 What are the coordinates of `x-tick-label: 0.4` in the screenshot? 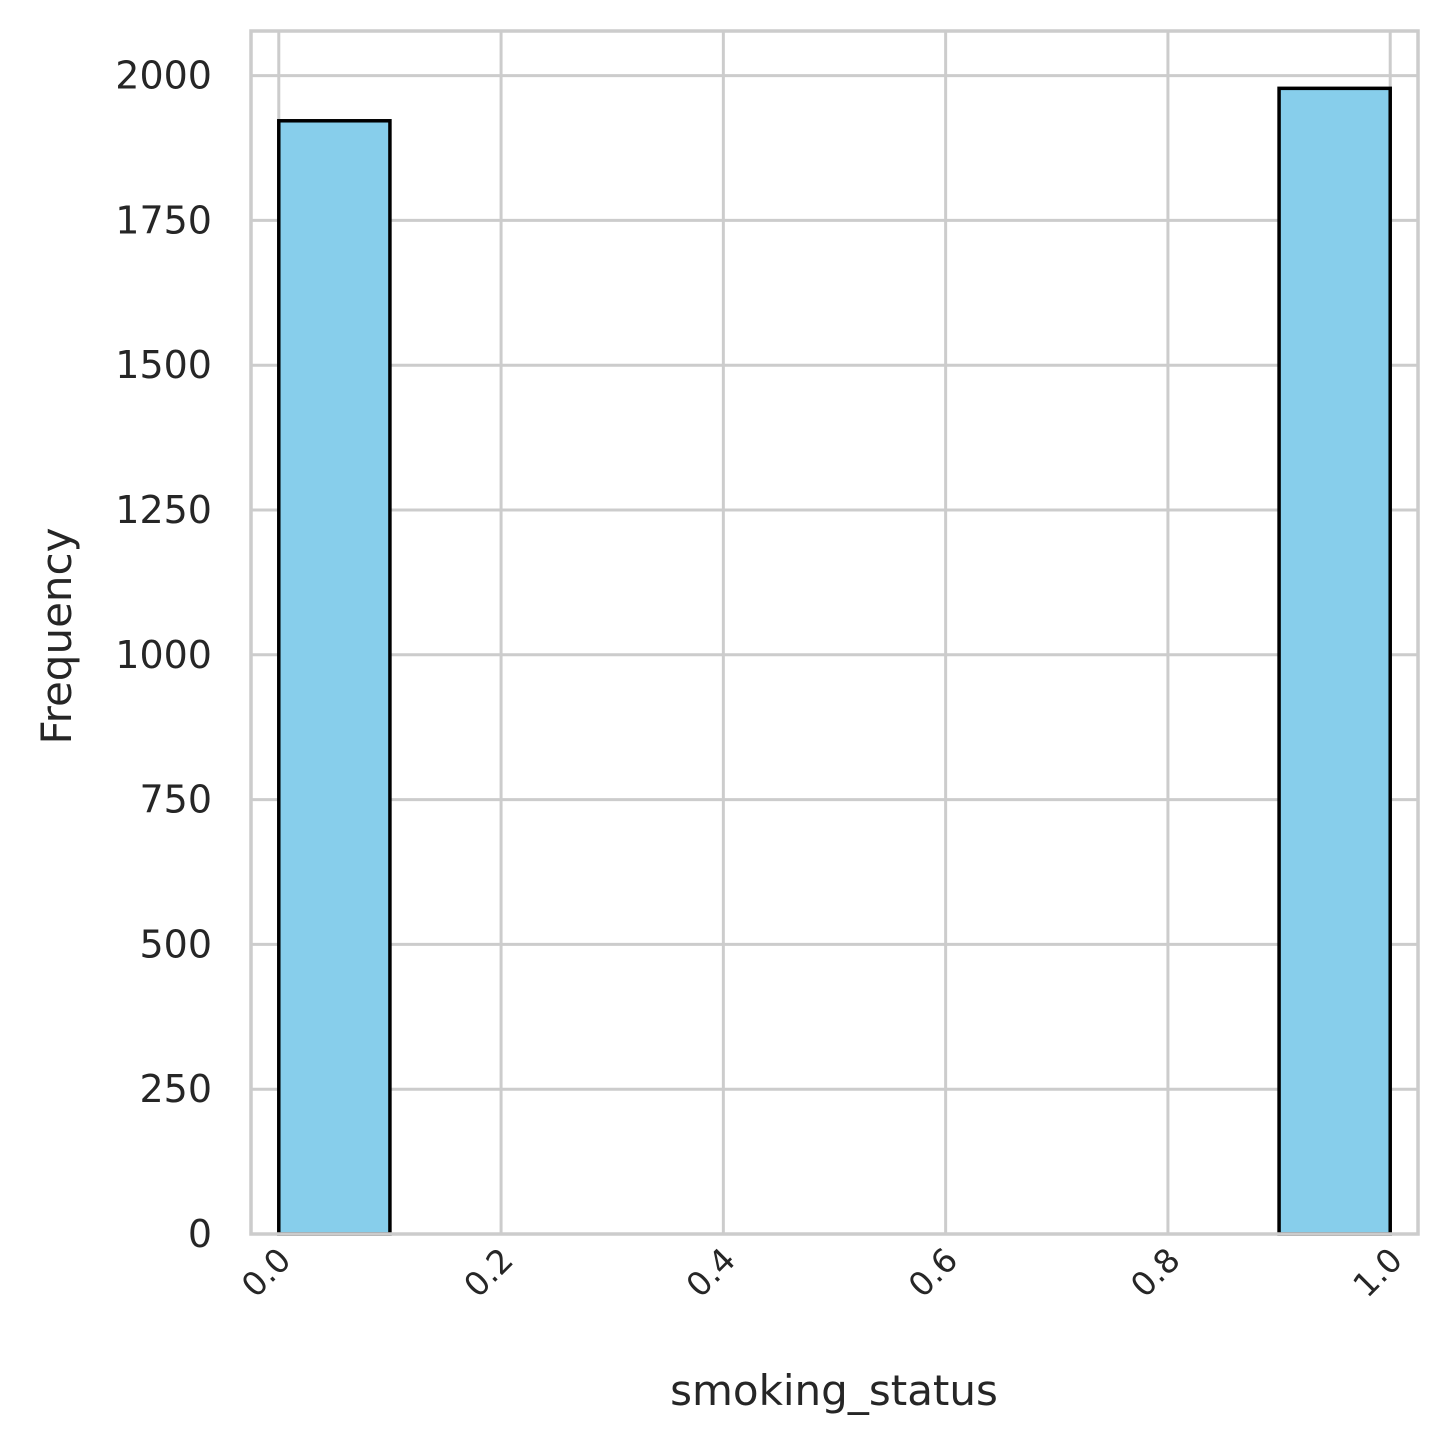 It's located at (710, 1272).